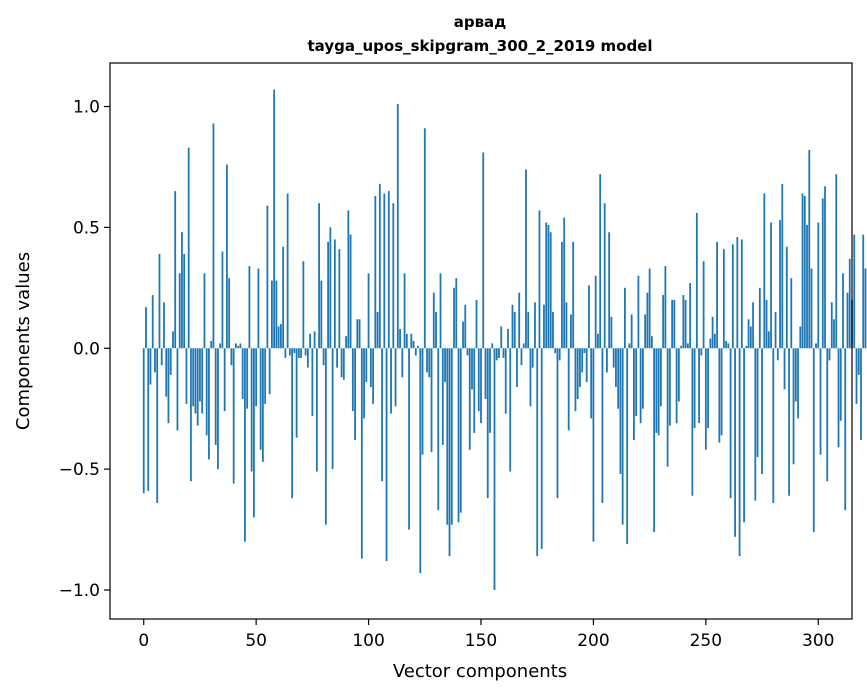 This screenshot has width=867, height=696. I want to click on x-tick-label: 250, so click(706, 641).